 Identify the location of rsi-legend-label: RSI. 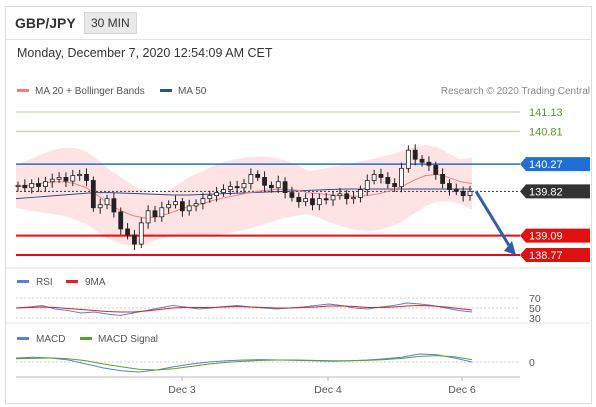
(44, 282).